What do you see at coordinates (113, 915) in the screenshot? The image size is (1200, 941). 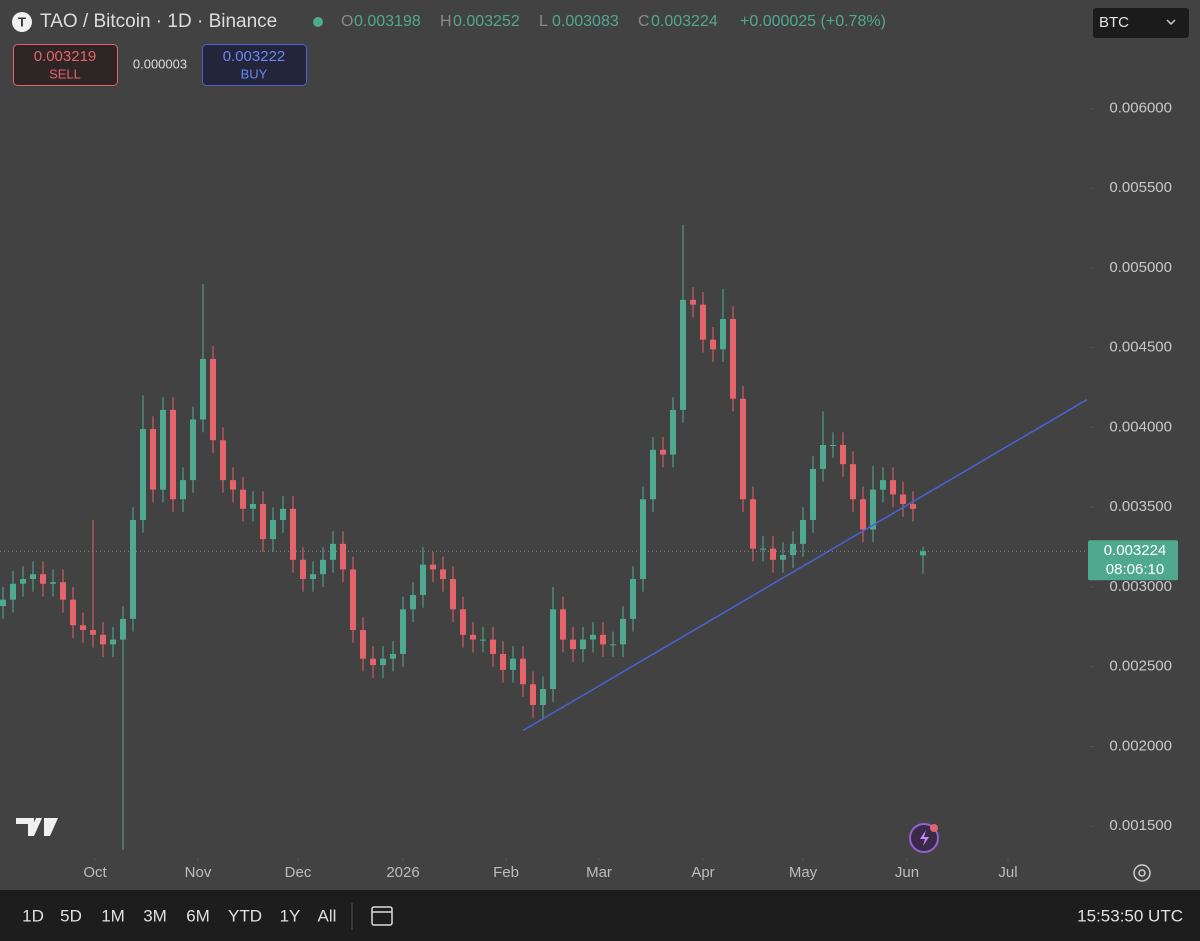 I see `range-button: 1M` at bounding box center [113, 915].